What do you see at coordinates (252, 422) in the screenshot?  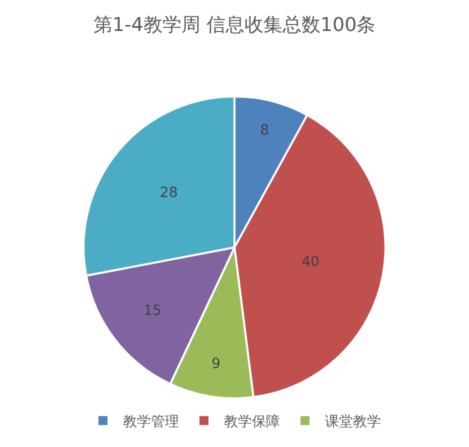 I see `legend-label: 教学保障` at bounding box center [252, 422].